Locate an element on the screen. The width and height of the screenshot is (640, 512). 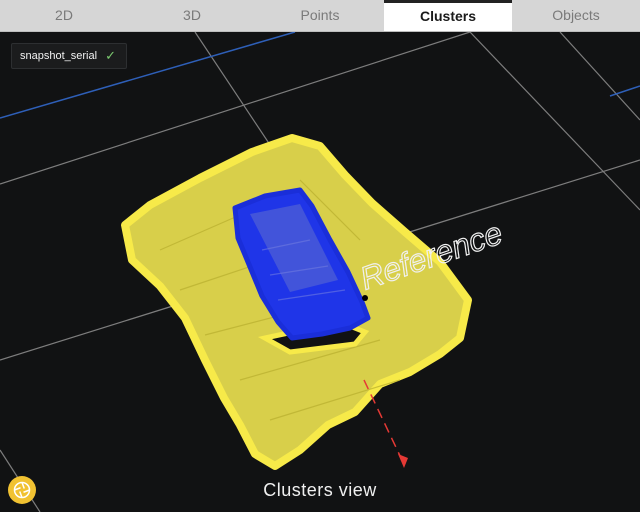
shutter-icon is located at coordinates (22, 490).